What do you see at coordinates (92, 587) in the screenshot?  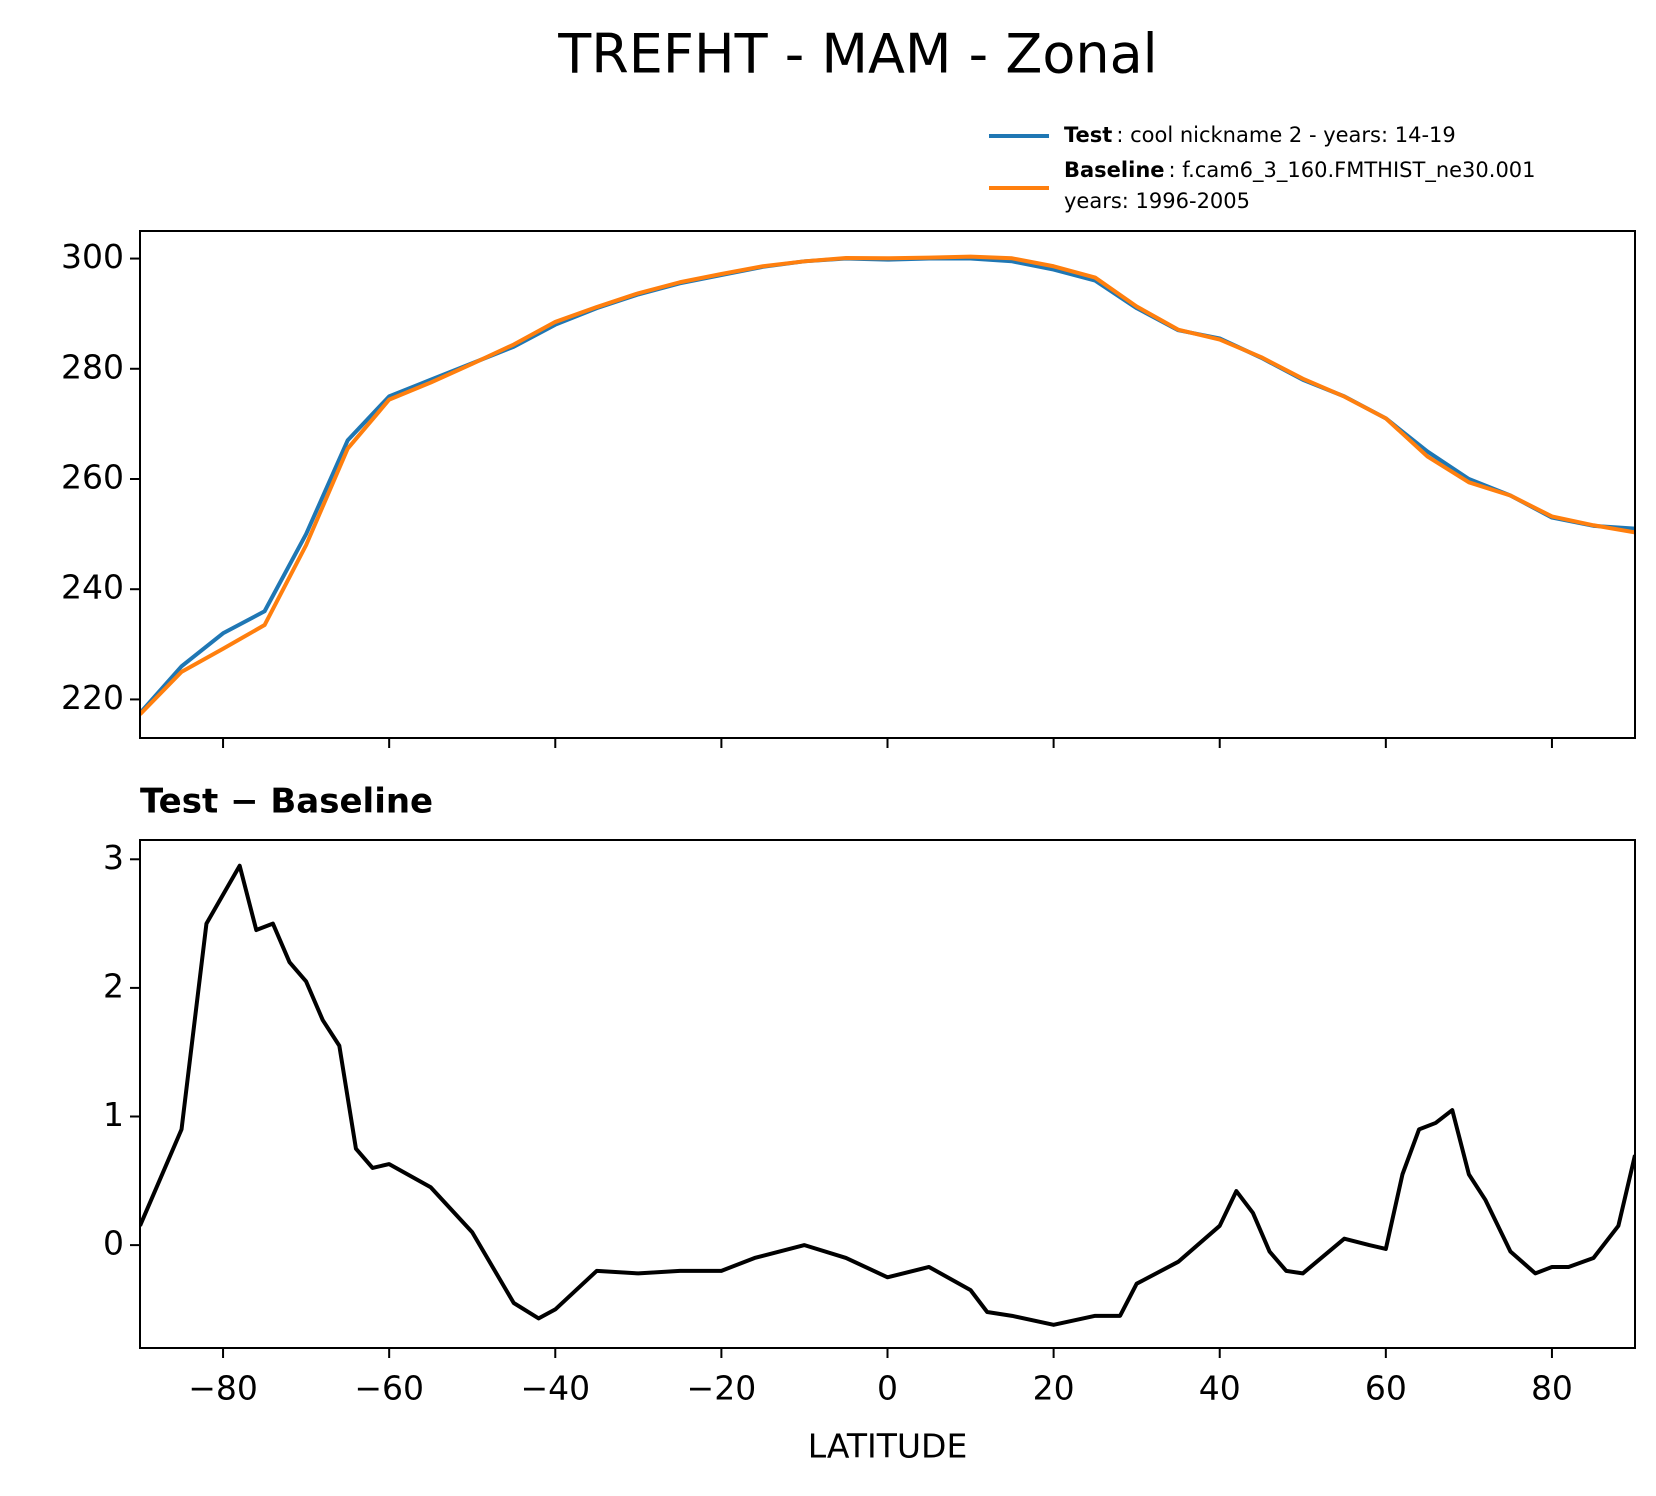 I see `y-tick-label: 240` at bounding box center [92, 587].